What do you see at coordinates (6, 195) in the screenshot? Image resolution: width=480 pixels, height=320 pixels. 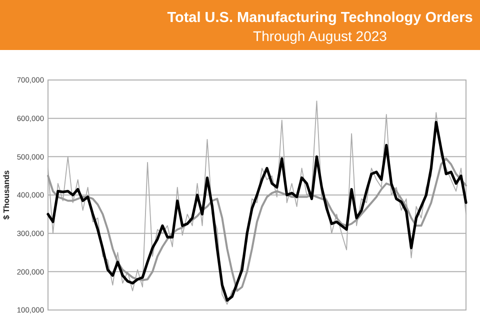 I see `y-axis-title: $ Thousands` at bounding box center [6, 195].